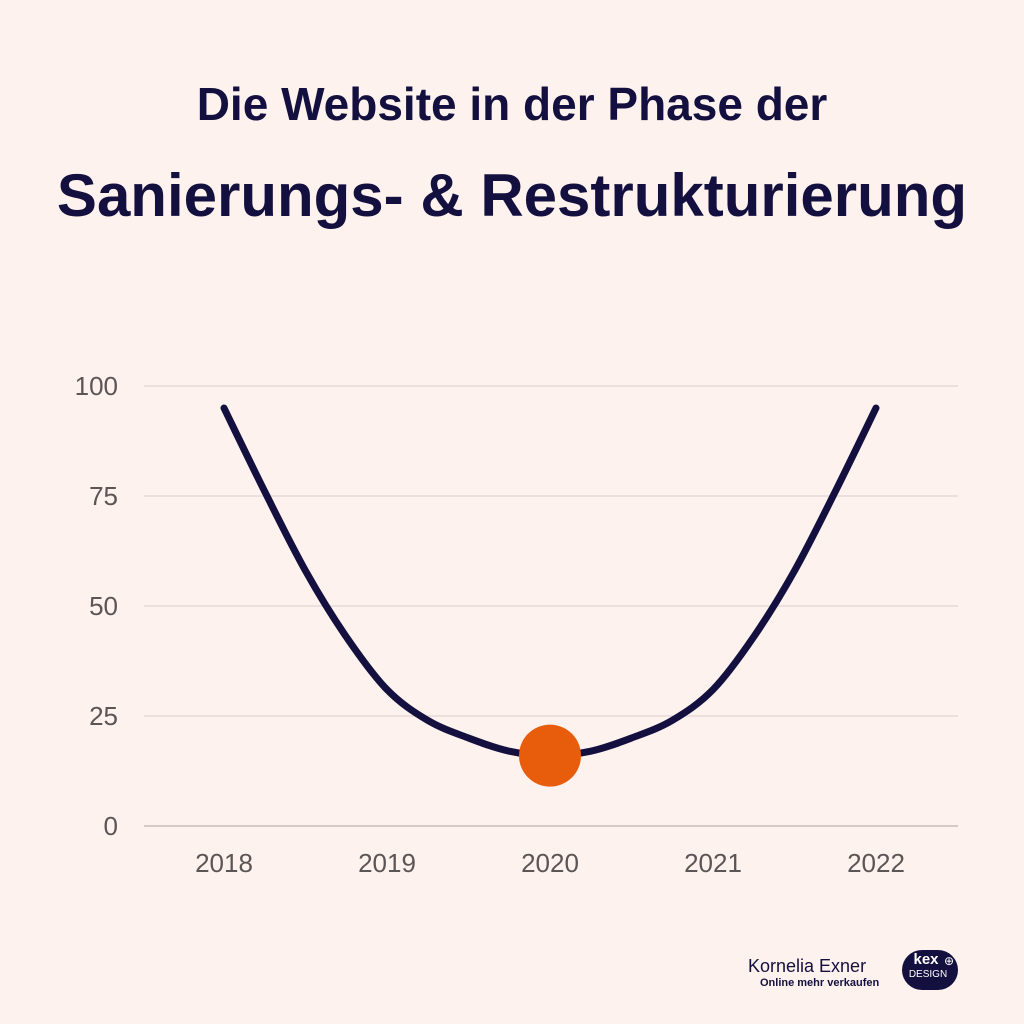 This screenshot has height=1024, width=1024. Describe the element at coordinates (926, 959) in the screenshot. I see `brand-logo-top-text: kex` at that location.